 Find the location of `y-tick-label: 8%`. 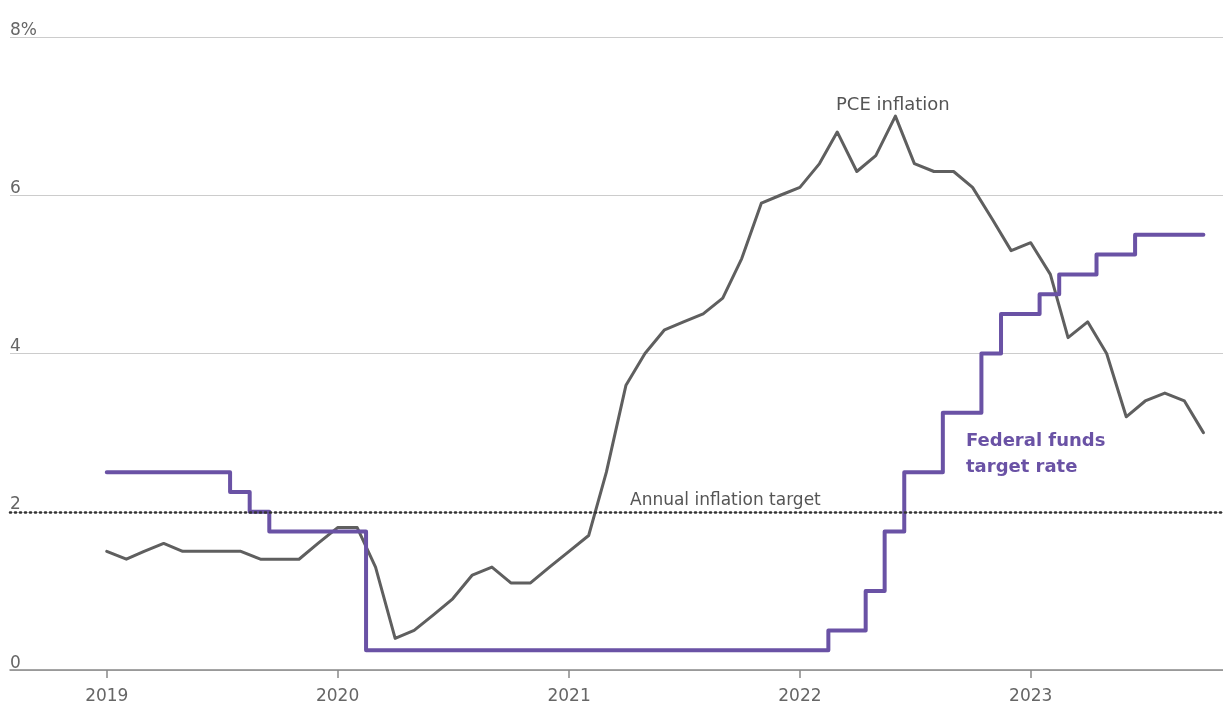

y-tick-label: 8% is located at coordinates (23, 28).